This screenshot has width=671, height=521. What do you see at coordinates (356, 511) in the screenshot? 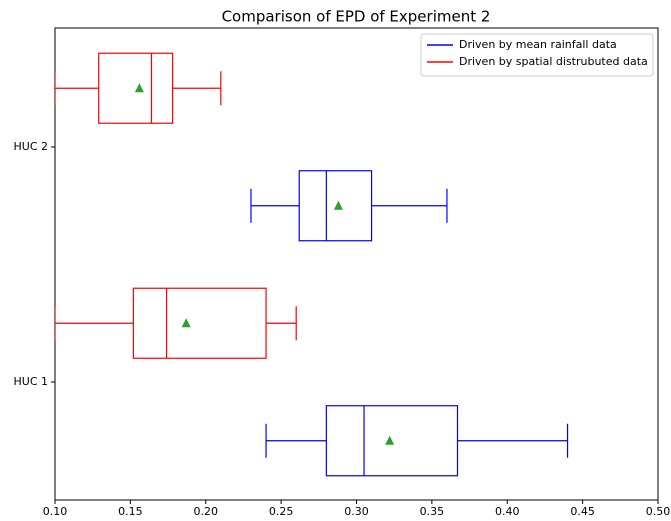
I see `x-tick-label: 0.30` at bounding box center [356, 511].